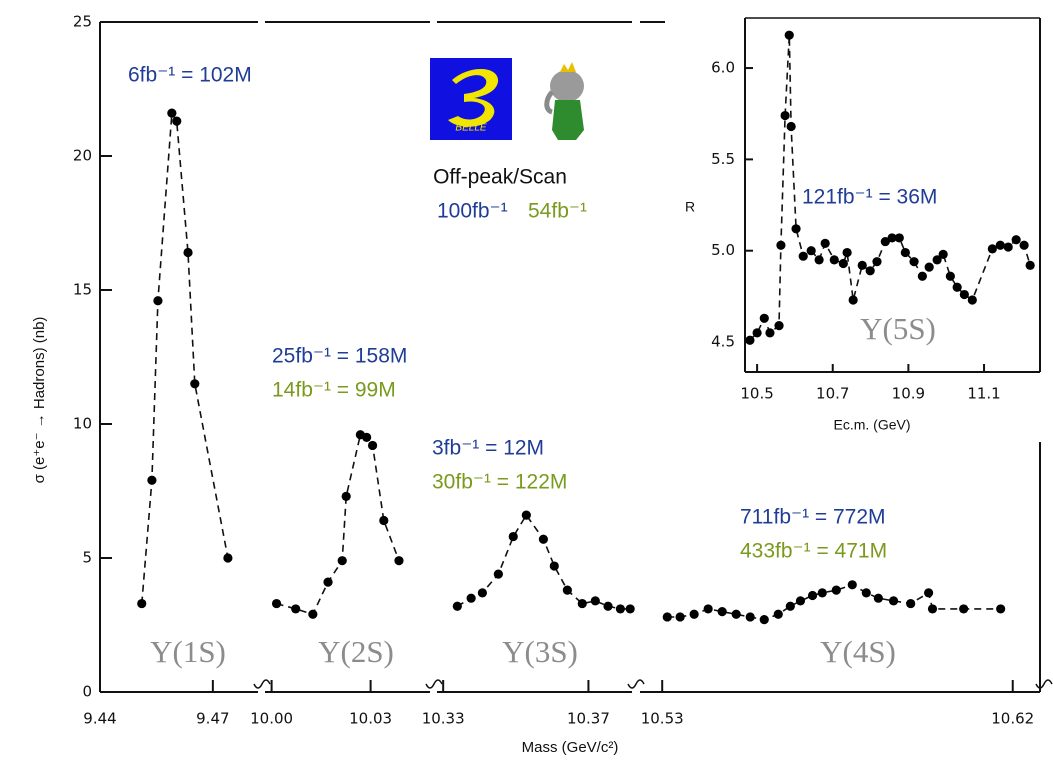 The width and height of the screenshot is (1053, 764). Describe the element at coordinates (212, 719) in the screenshot. I see `x-tick-label: 9.47` at that location.